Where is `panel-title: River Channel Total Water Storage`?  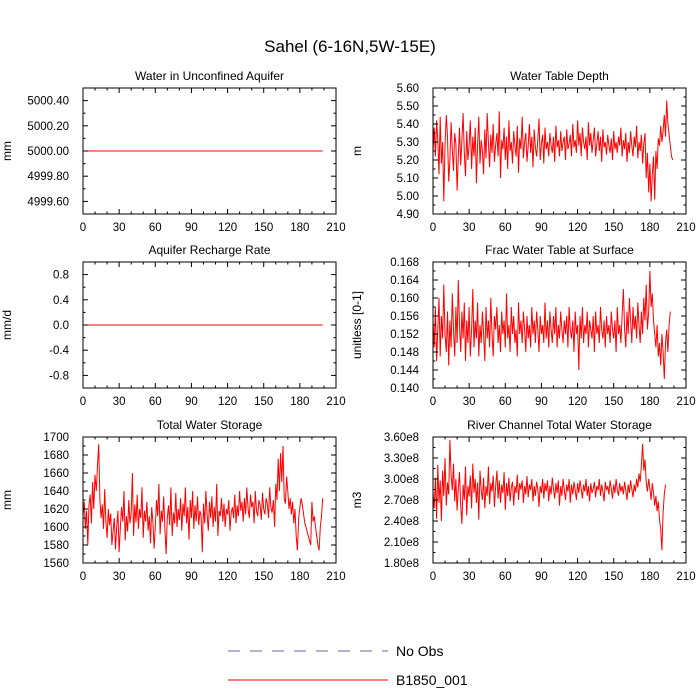 panel-title: River Channel Total Water Storage is located at coordinates (559, 425).